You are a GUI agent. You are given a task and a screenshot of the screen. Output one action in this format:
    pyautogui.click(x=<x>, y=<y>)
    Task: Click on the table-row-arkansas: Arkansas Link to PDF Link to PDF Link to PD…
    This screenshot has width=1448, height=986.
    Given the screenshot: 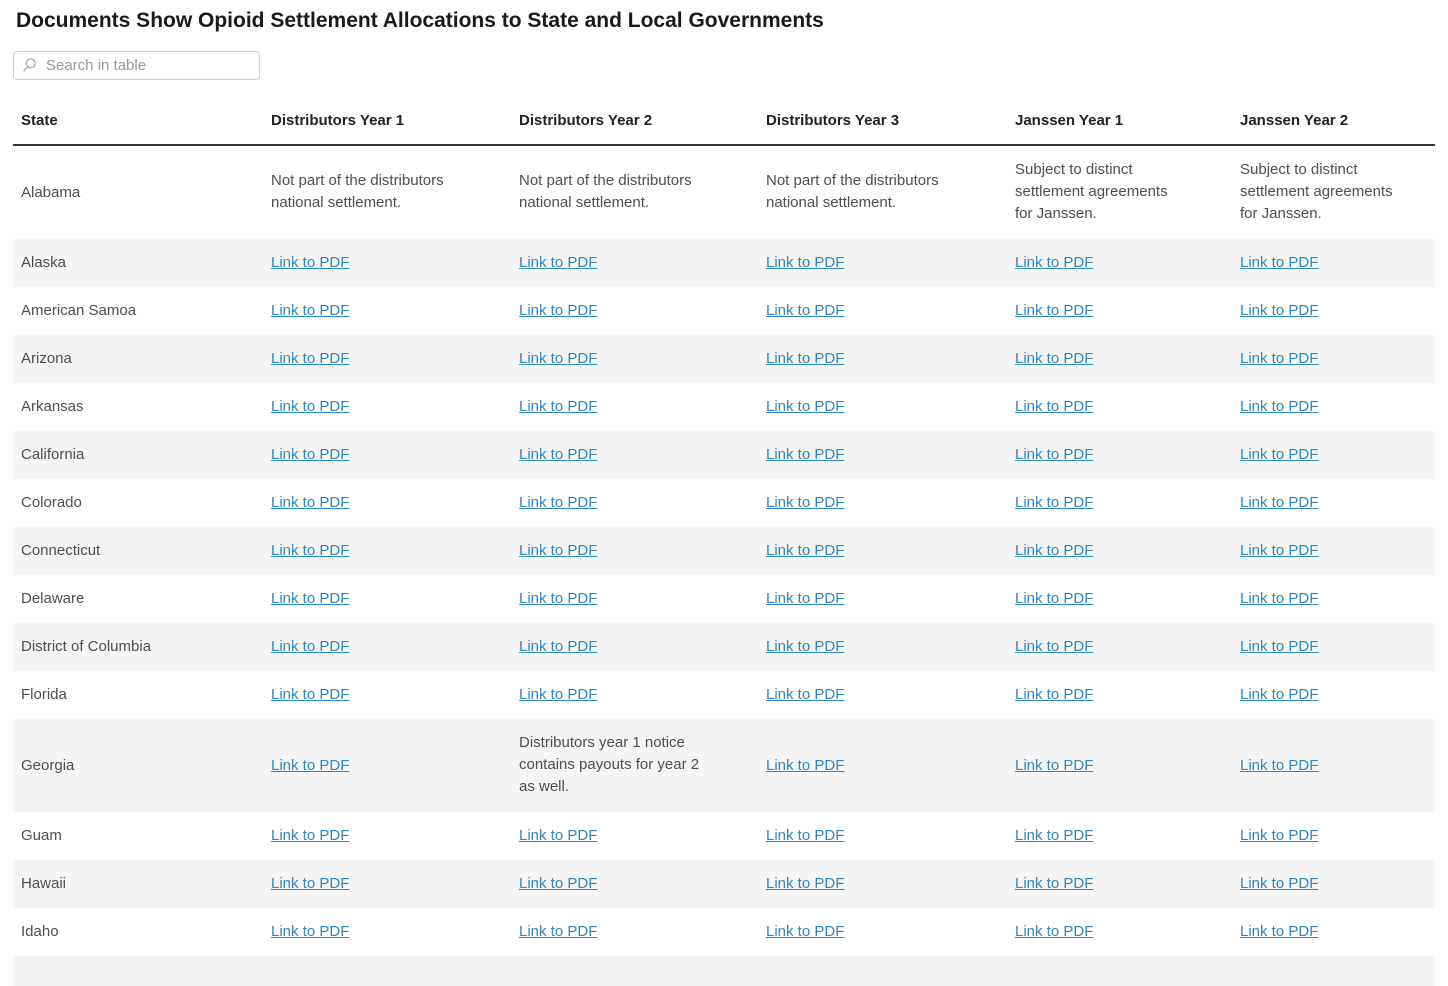 What is the action you would take?
    pyautogui.click(x=724, y=407)
    